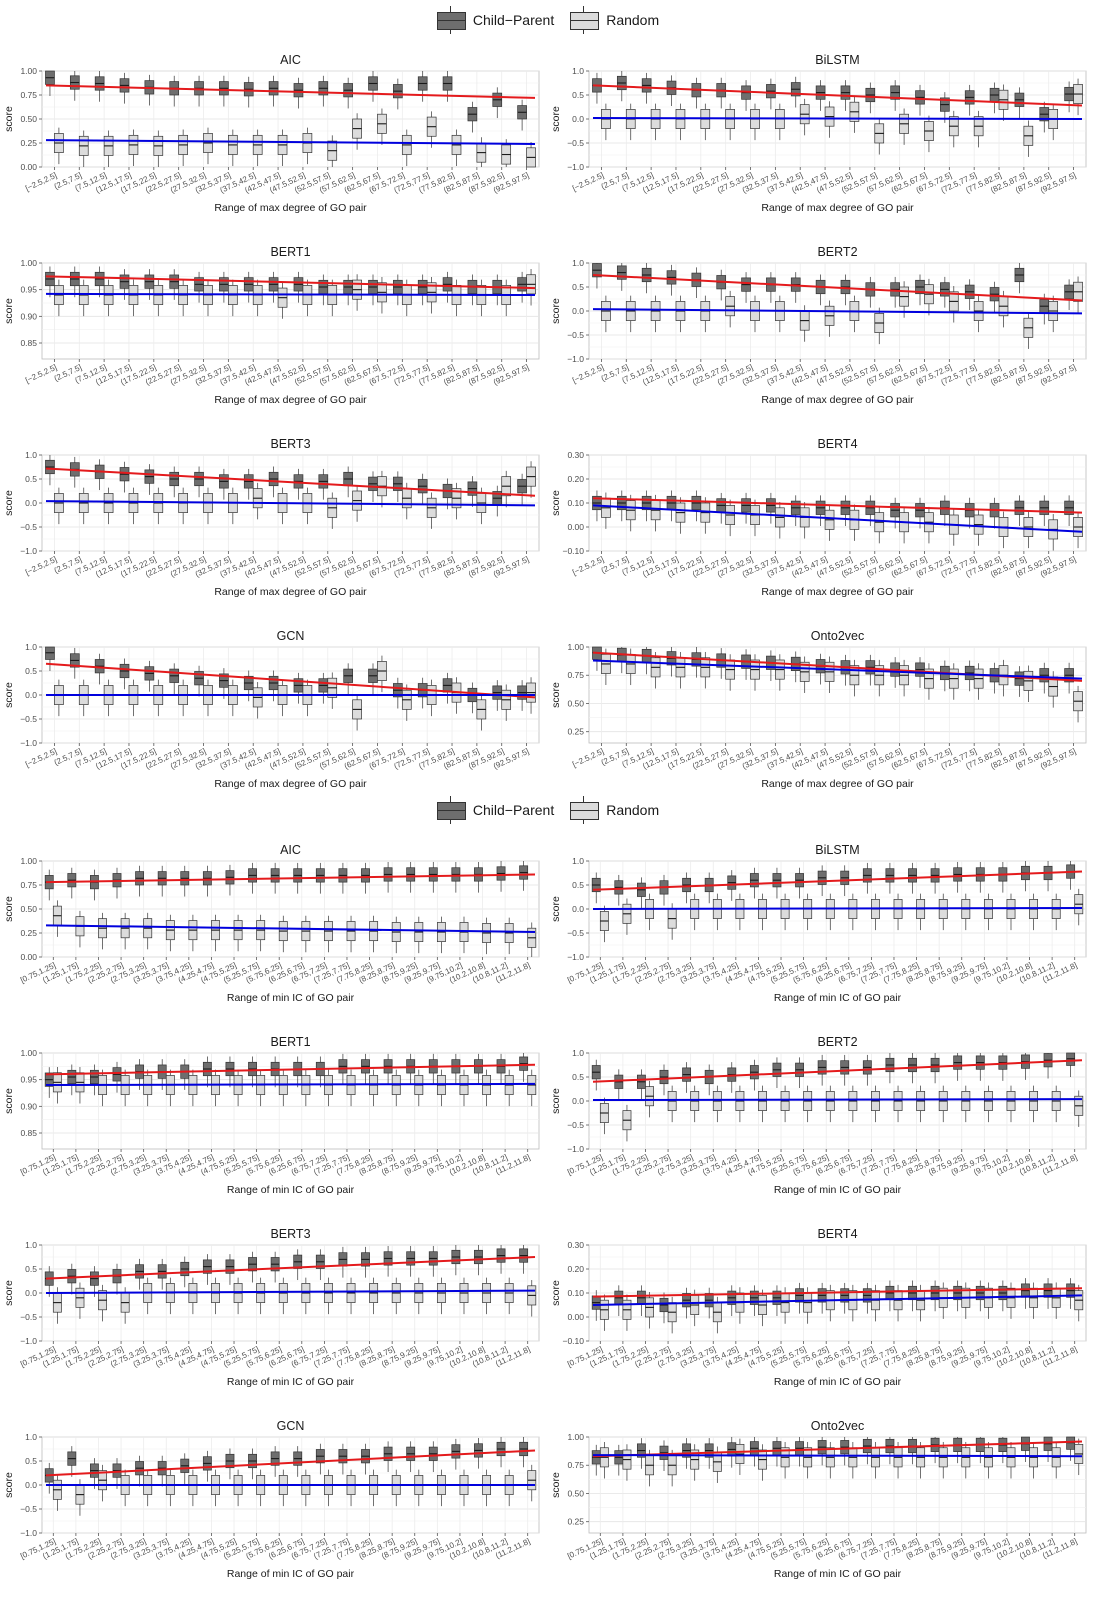  What do you see at coordinates (290, 252) in the screenshot?
I see `panel-title: BERT1` at bounding box center [290, 252].